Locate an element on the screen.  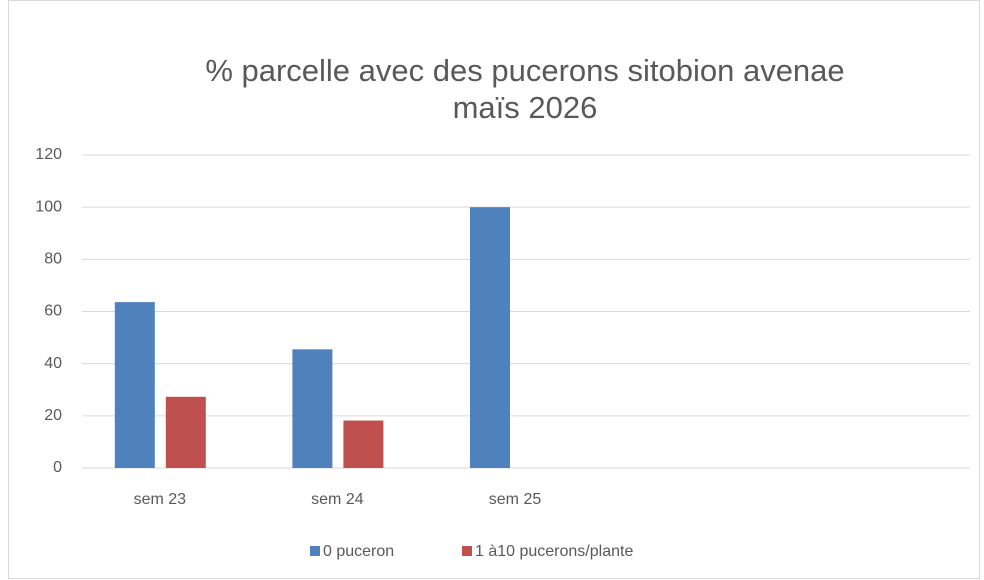
y-tick-label: 120 is located at coordinates (48, 154).